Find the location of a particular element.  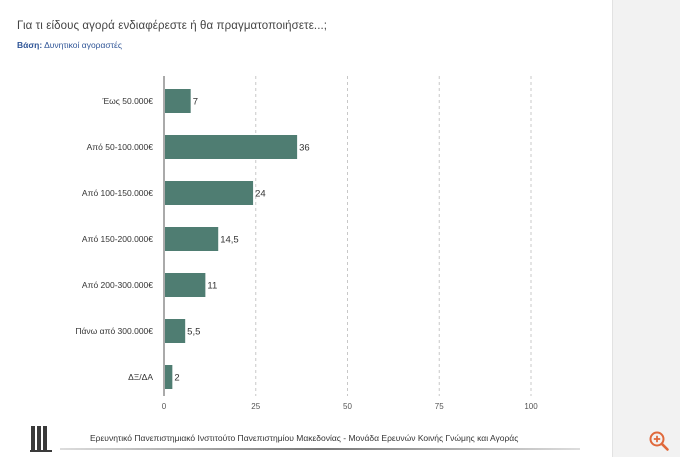

bars is located at coordinates (231, 239).